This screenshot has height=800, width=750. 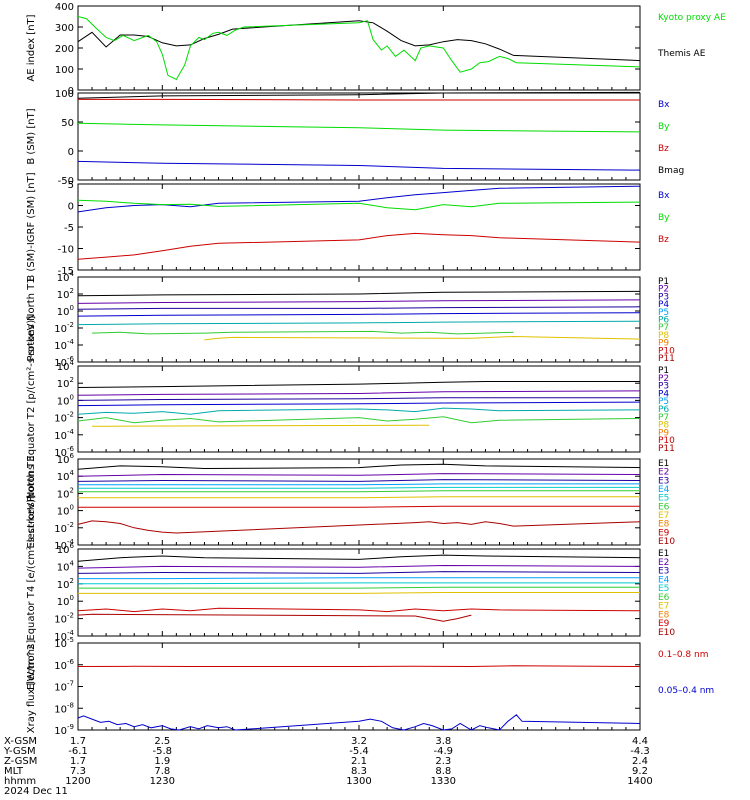 I want to click on series-line-themisae, so click(x=359, y=41).